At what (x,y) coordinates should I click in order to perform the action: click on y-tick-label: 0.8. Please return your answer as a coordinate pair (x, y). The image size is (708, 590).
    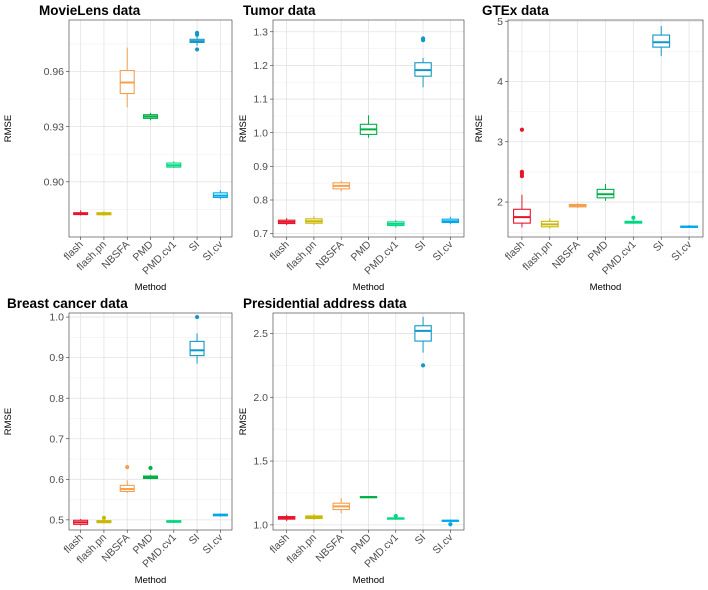
    Looking at the image, I should click on (56, 399).